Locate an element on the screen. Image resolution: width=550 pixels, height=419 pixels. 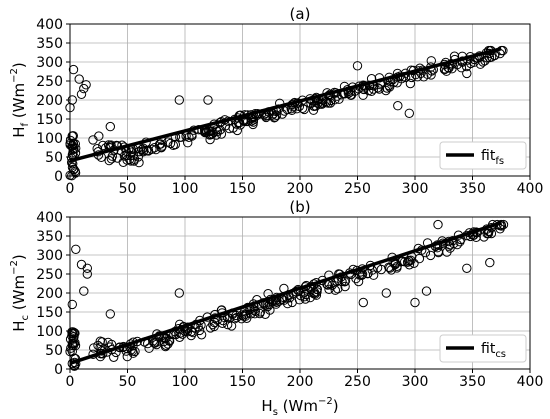
panel-a-legend: fitfs is located at coordinates (483, 155).